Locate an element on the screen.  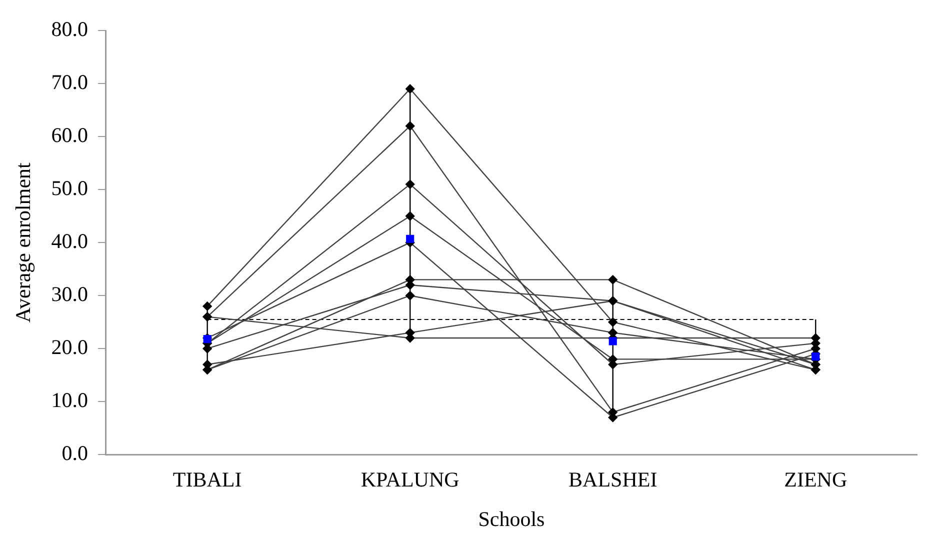
y-tick-label: 50.0 is located at coordinates (69, 188).